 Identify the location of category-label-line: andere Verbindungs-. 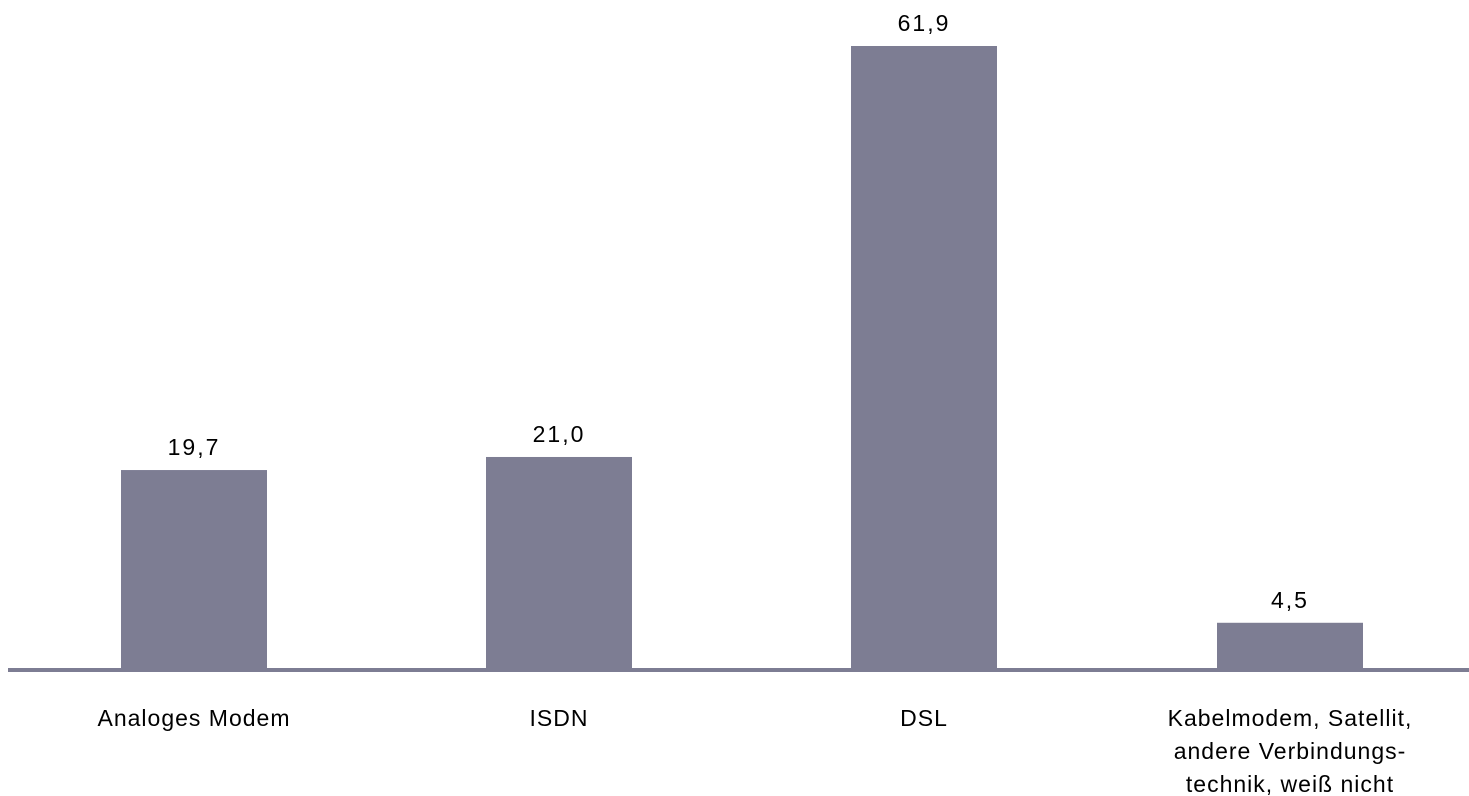
(1290, 751).